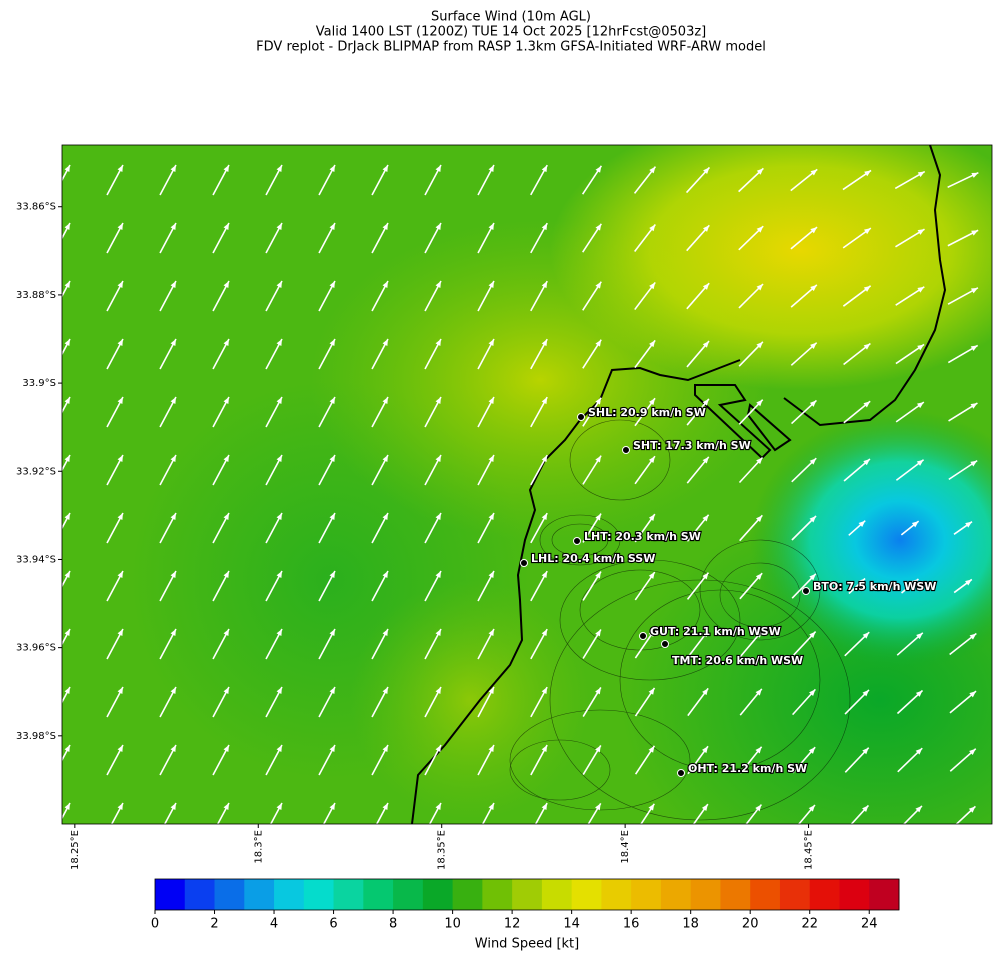  I want to click on y-tick-label: 33.9°S, so click(39, 383).